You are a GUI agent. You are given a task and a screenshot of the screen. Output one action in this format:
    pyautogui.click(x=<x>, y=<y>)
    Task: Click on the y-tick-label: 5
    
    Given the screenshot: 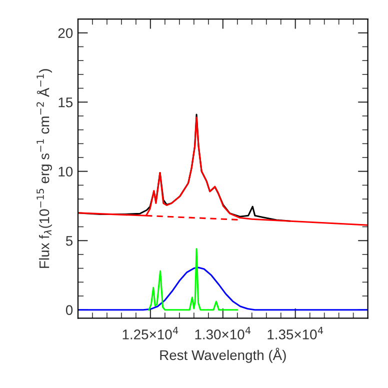 What is the action you would take?
    pyautogui.click(x=69, y=241)
    